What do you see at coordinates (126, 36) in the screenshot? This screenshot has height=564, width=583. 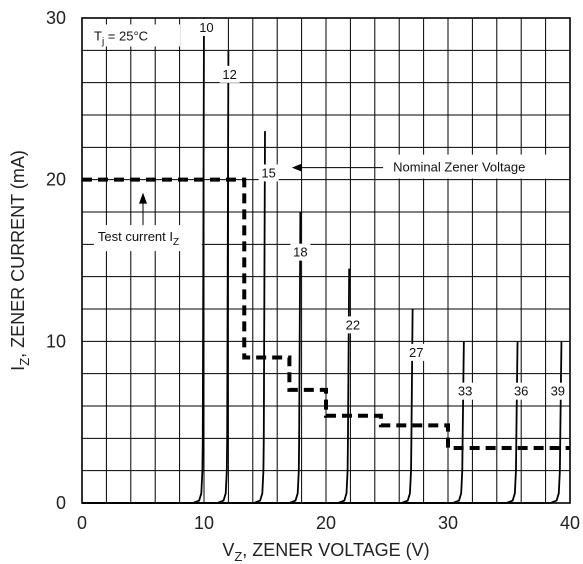 I see `condition-rest: = 25°C` at bounding box center [126, 36].